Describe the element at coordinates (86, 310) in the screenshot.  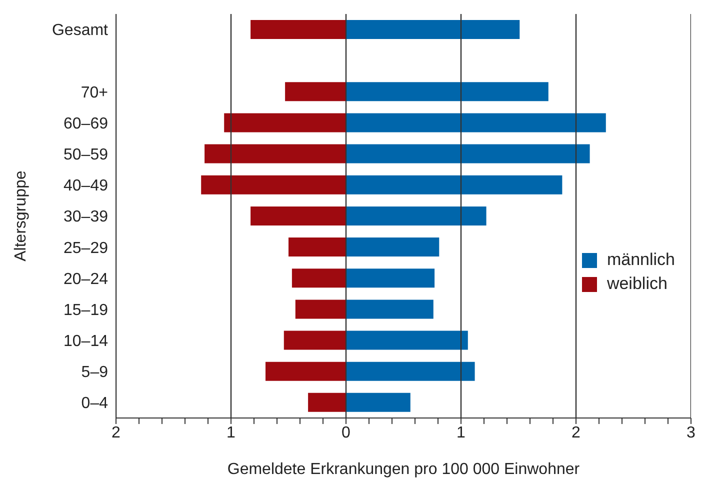
I see `y-tick-label: 15–19` at that location.